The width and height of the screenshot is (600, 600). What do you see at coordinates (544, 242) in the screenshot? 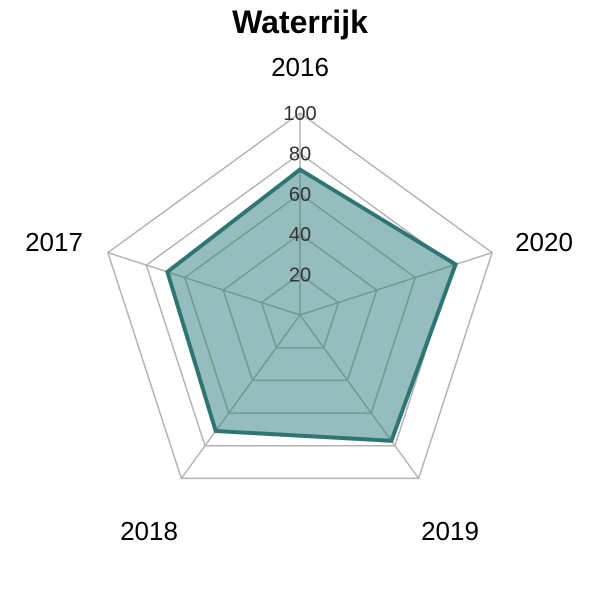
I see `axis-label: 2020` at bounding box center [544, 242].